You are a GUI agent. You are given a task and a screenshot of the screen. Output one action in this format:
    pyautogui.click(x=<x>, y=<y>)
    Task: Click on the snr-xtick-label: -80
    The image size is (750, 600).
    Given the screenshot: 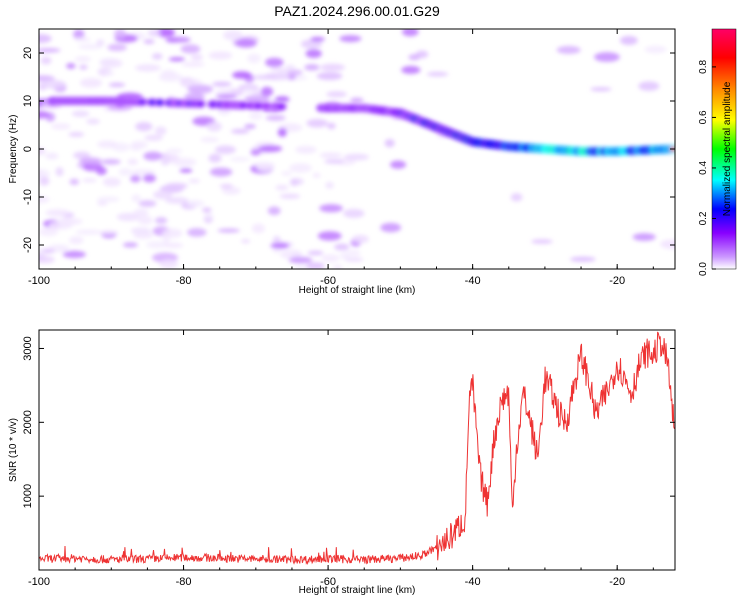 What is the action you would take?
    pyautogui.click(x=184, y=582)
    